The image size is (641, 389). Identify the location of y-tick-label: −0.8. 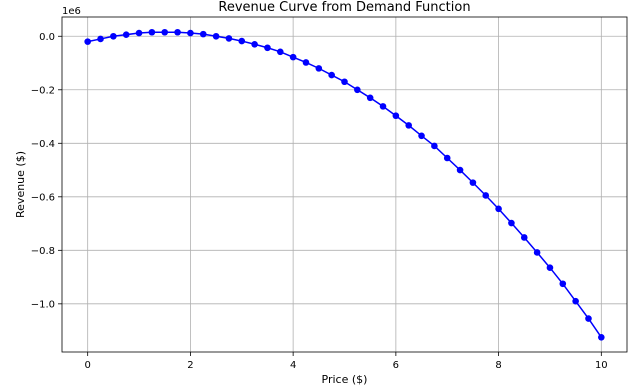
(43, 251).